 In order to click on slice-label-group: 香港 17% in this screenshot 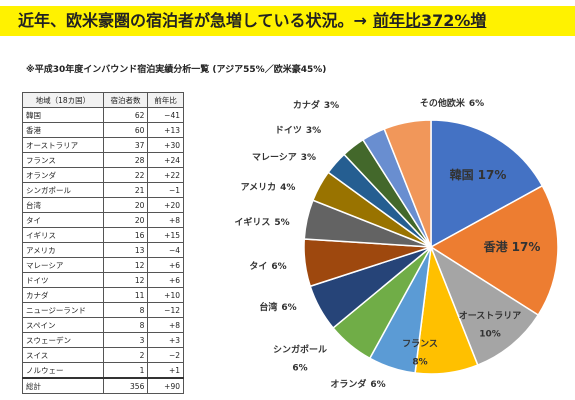, I will do `click(512, 246)`.